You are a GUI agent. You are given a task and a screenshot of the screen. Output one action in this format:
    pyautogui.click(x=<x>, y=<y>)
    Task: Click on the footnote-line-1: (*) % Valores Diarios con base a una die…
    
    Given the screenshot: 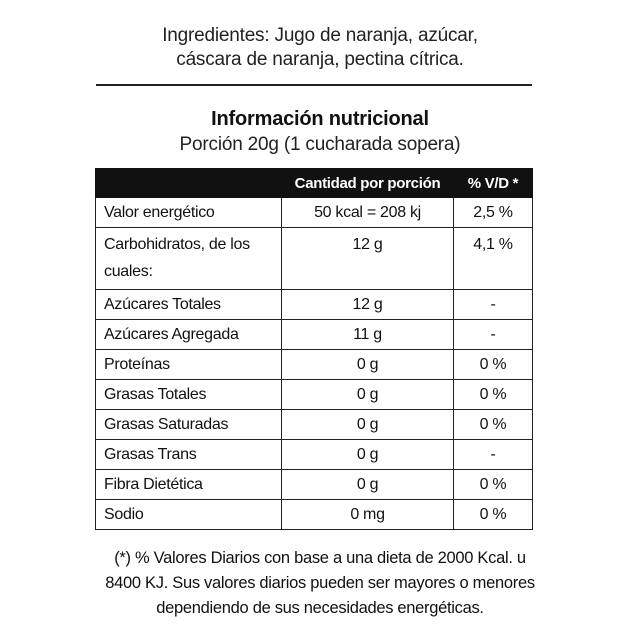 What is the action you would take?
    pyautogui.click(x=320, y=558)
    